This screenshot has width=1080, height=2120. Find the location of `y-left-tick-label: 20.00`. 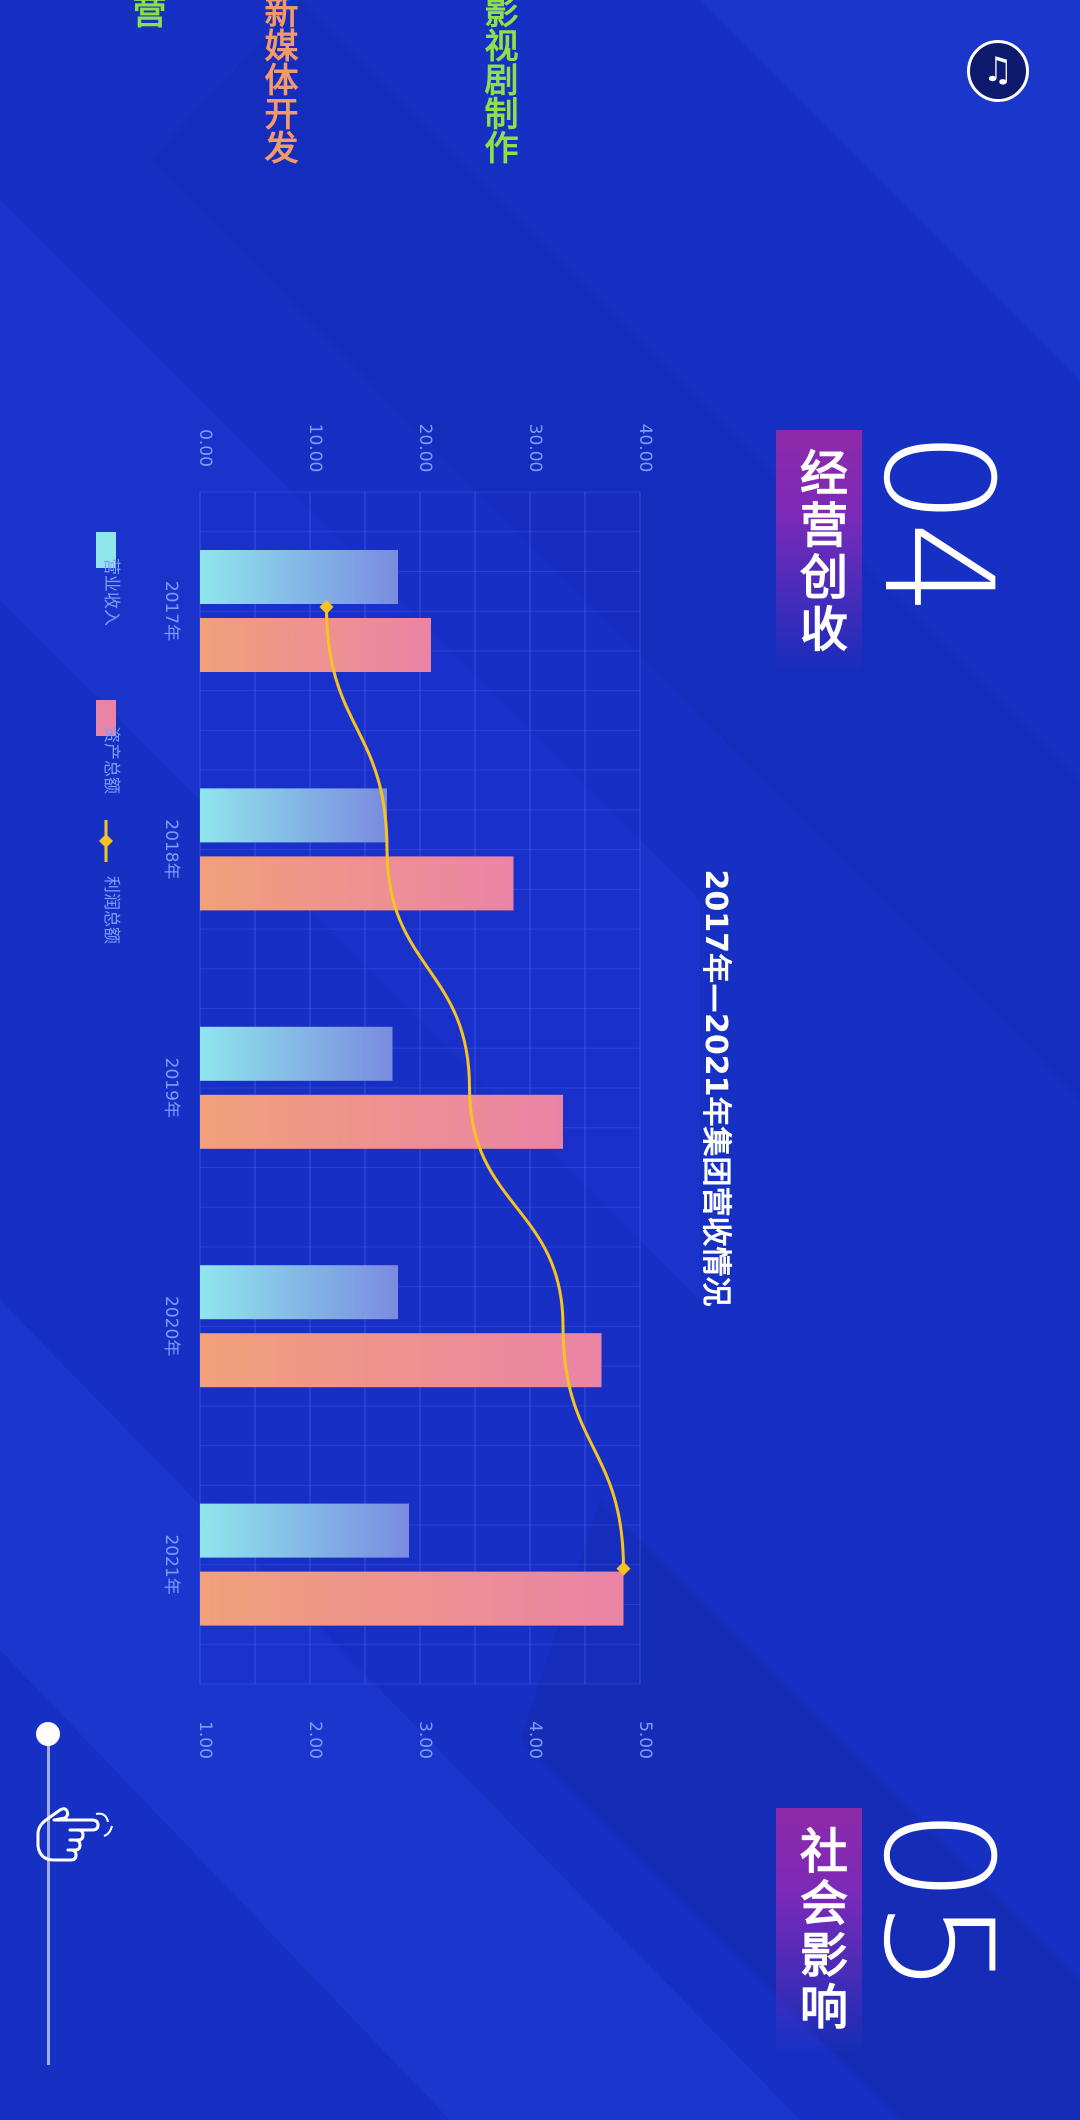

y-left-tick-label: 20.00 is located at coordinates (425, 448).